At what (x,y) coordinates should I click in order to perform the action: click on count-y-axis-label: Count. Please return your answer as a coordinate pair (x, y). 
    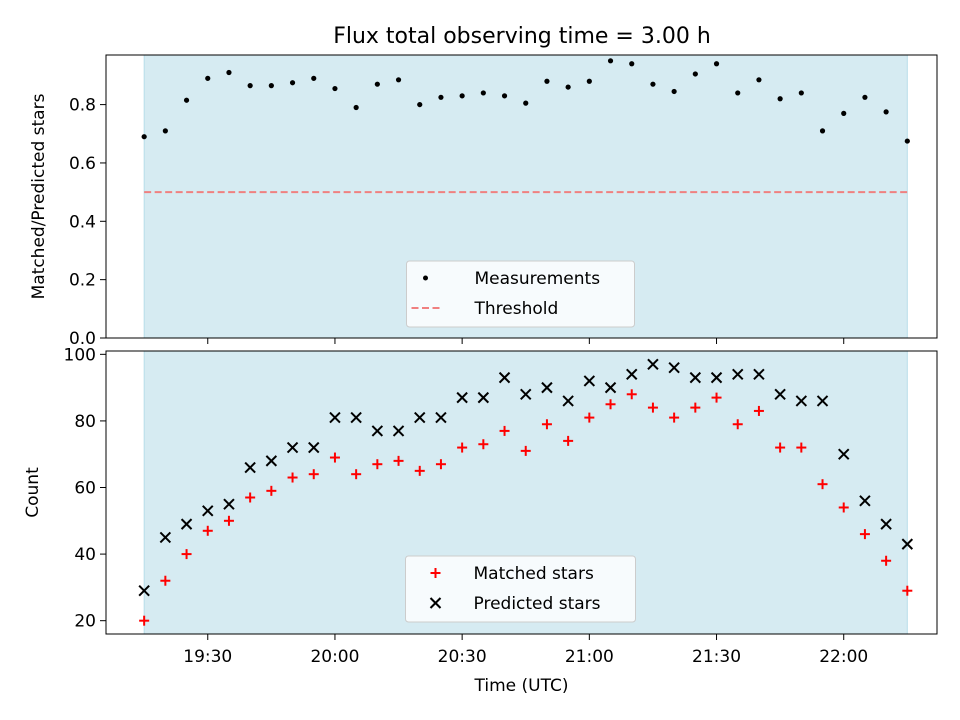
    Looking at the image, I should click on (33, 492).